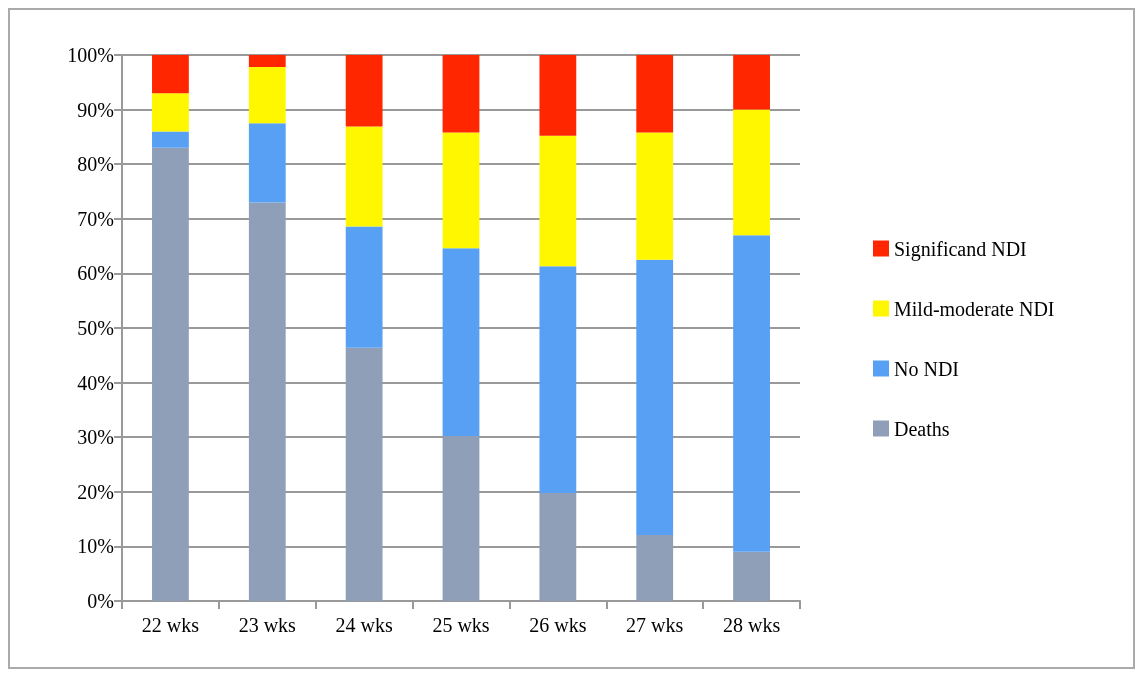 The image size is (1145, 679). I want to click on legend-label: No NDI, so click(926, 368).